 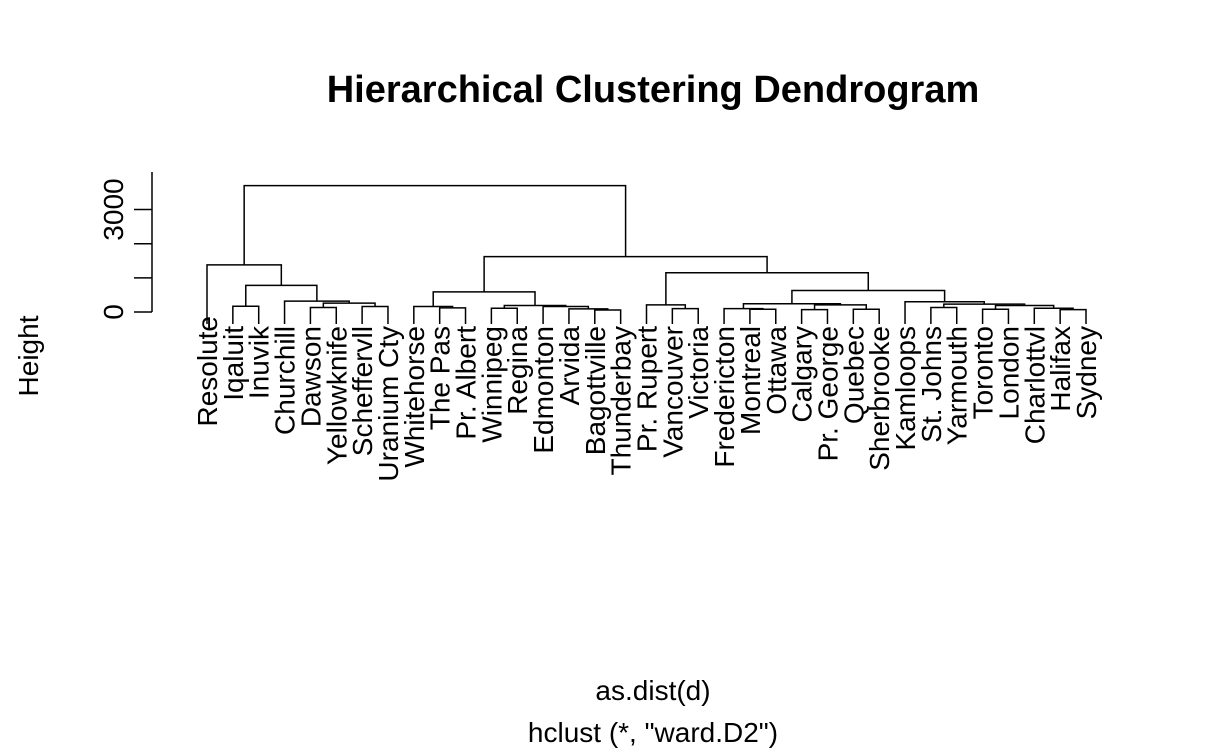 I want to click on y-tick-label: 0, so click(x=113, y=312).